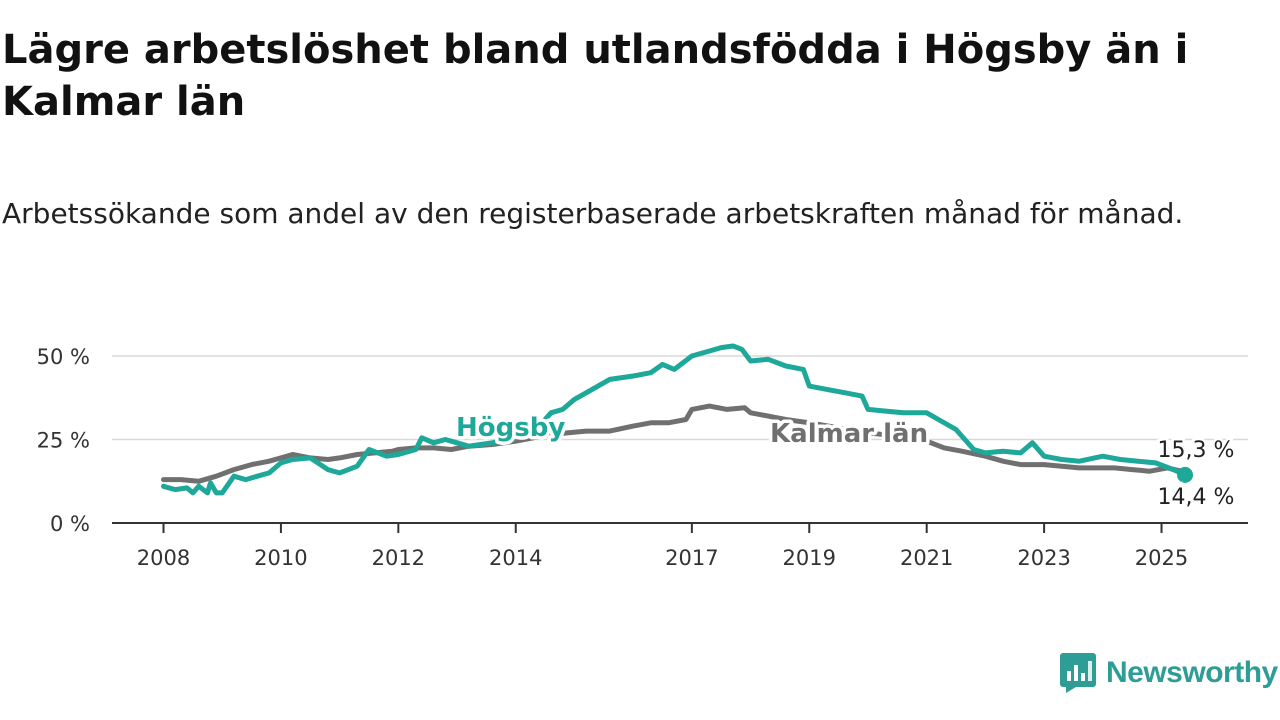 The width and height of the screenshot is (1280, 720). Describe the element at coordinates (398, 558) in the screenshot. I see `x-tick-label: 2012` at that location.